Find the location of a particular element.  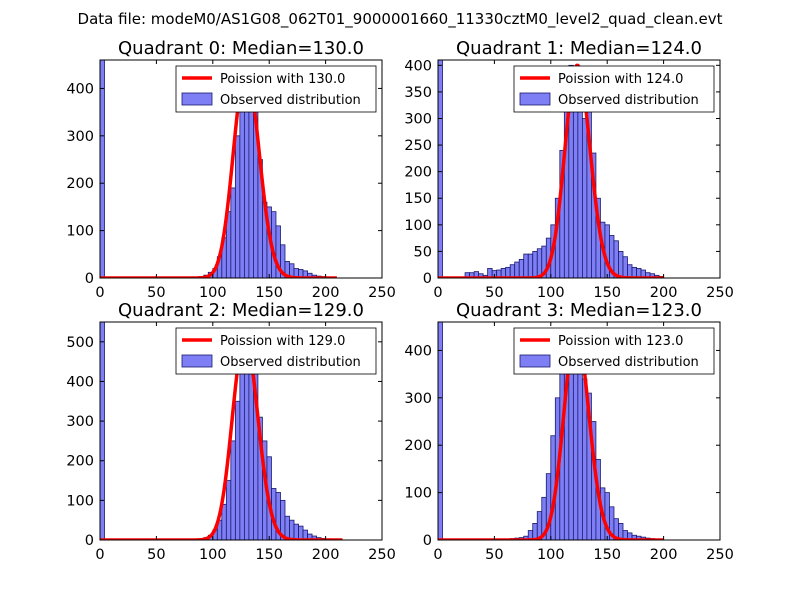

panel-title: Quadrant 1: Median=124.0 is located at coordinates (579, 48).